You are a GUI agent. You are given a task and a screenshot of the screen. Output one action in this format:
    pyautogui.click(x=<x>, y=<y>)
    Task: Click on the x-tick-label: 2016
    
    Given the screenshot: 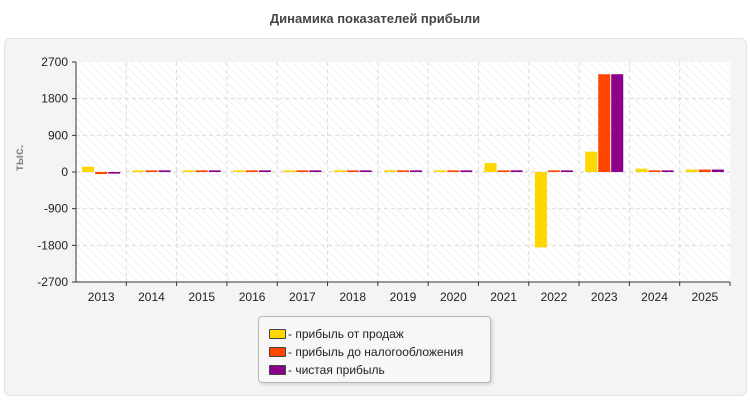 What is the action you would take?
    pyautogui.click(x=252, y=297)
    